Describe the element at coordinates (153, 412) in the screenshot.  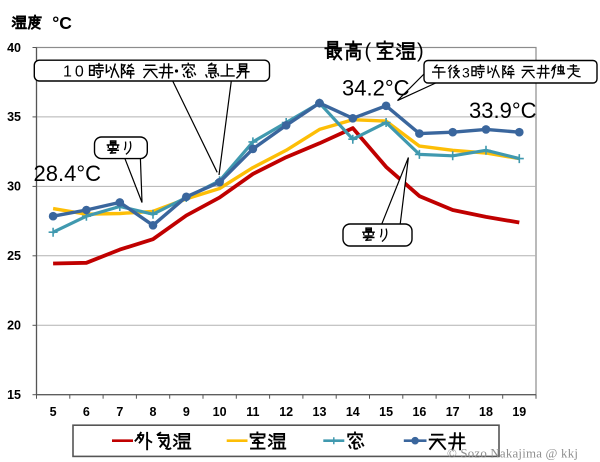
I see `svg-text: 8` at that location.